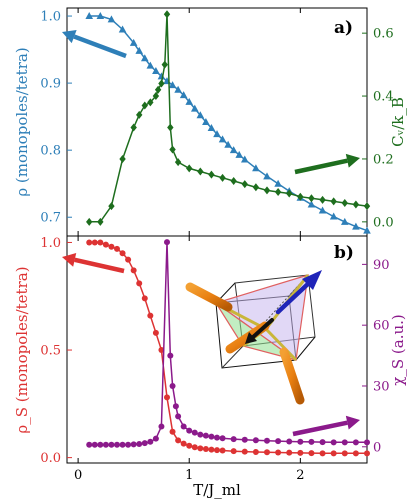 The image size is (415, 503). Describe the element at coordinates (50, 151) in the screenshot. I see `left-tick-label: 0.8` at that location.